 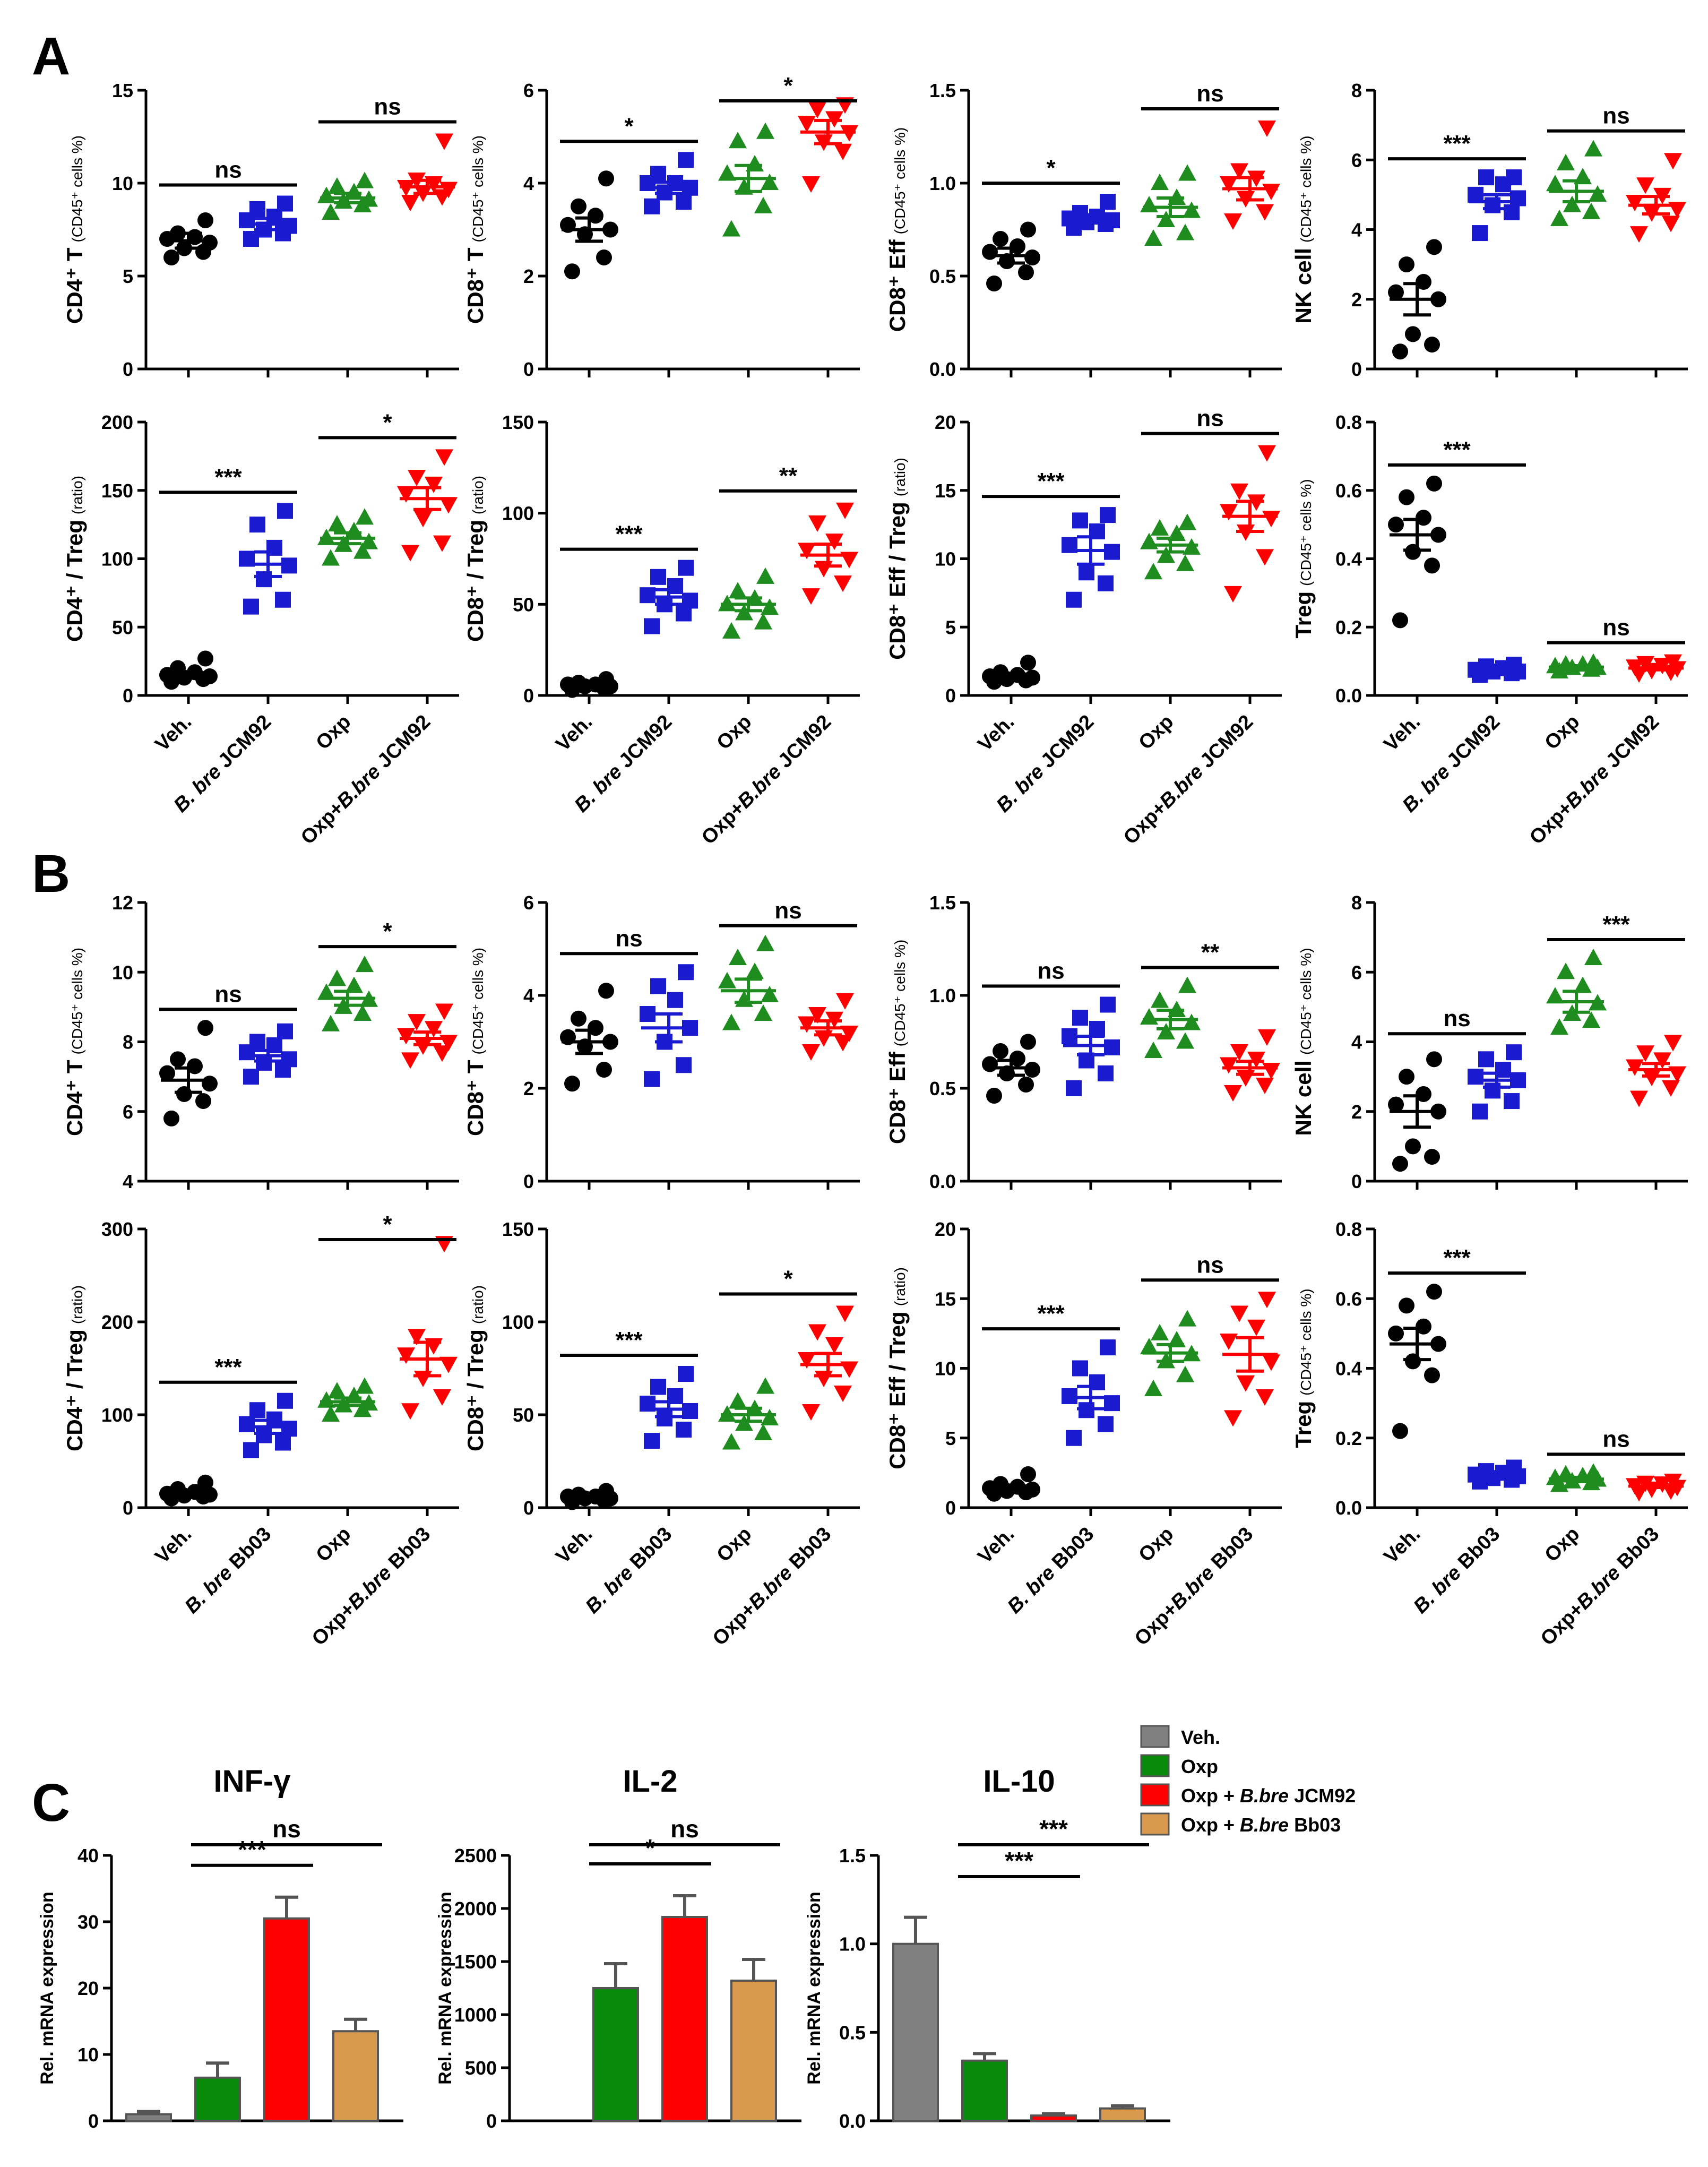 What do you see at coordinates (117, 559) in the screenshot?
I see `y-tick-label: 100` at bounding box center [117, 559].